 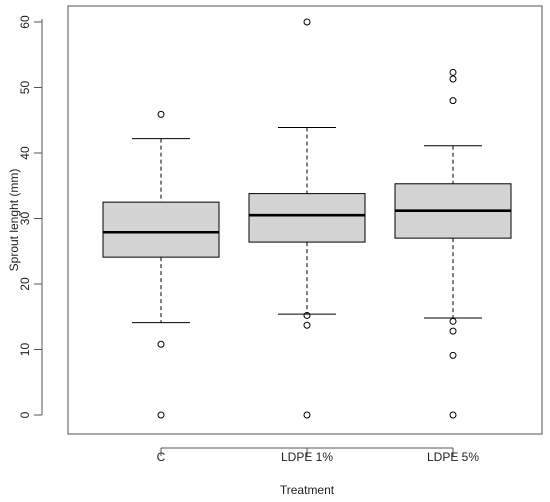 I want to click on x-axis-title: Treatment, so click(x=307, y=490).